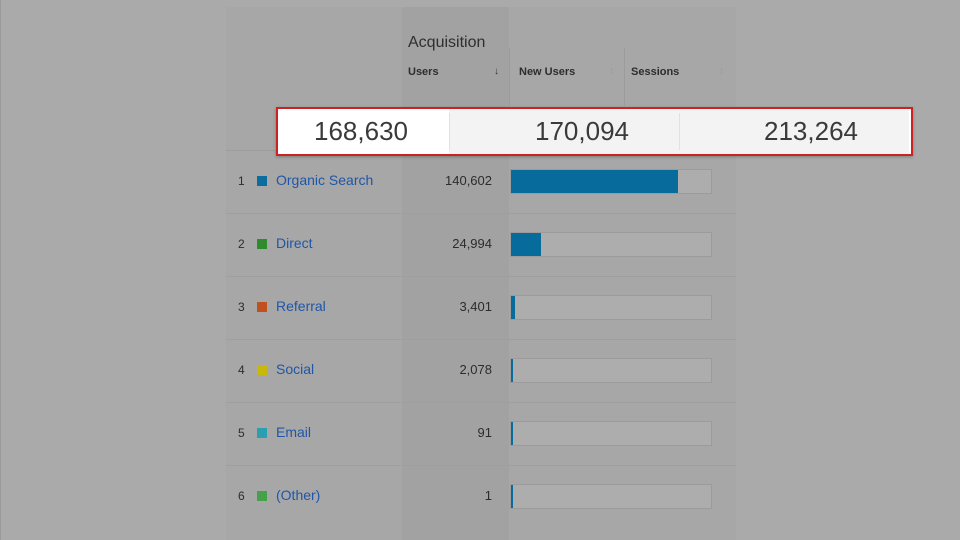 This screenshot has height=540, width=960. I want to click on column-header-users: Users, so click(423, 72).